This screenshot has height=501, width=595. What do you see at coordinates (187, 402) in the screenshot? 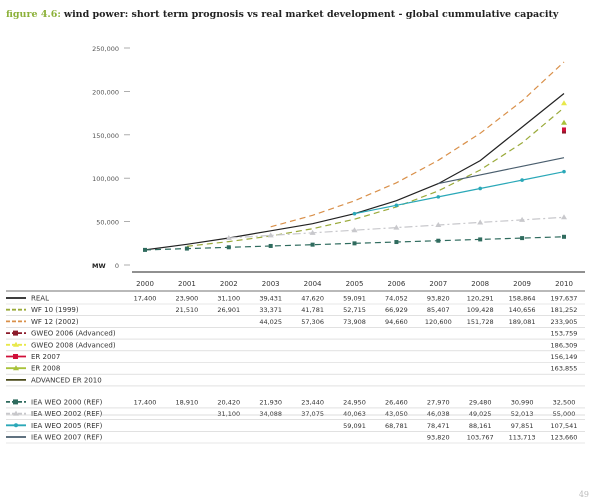
I see `data-label: 18,910` at bounding box center [187, 402].